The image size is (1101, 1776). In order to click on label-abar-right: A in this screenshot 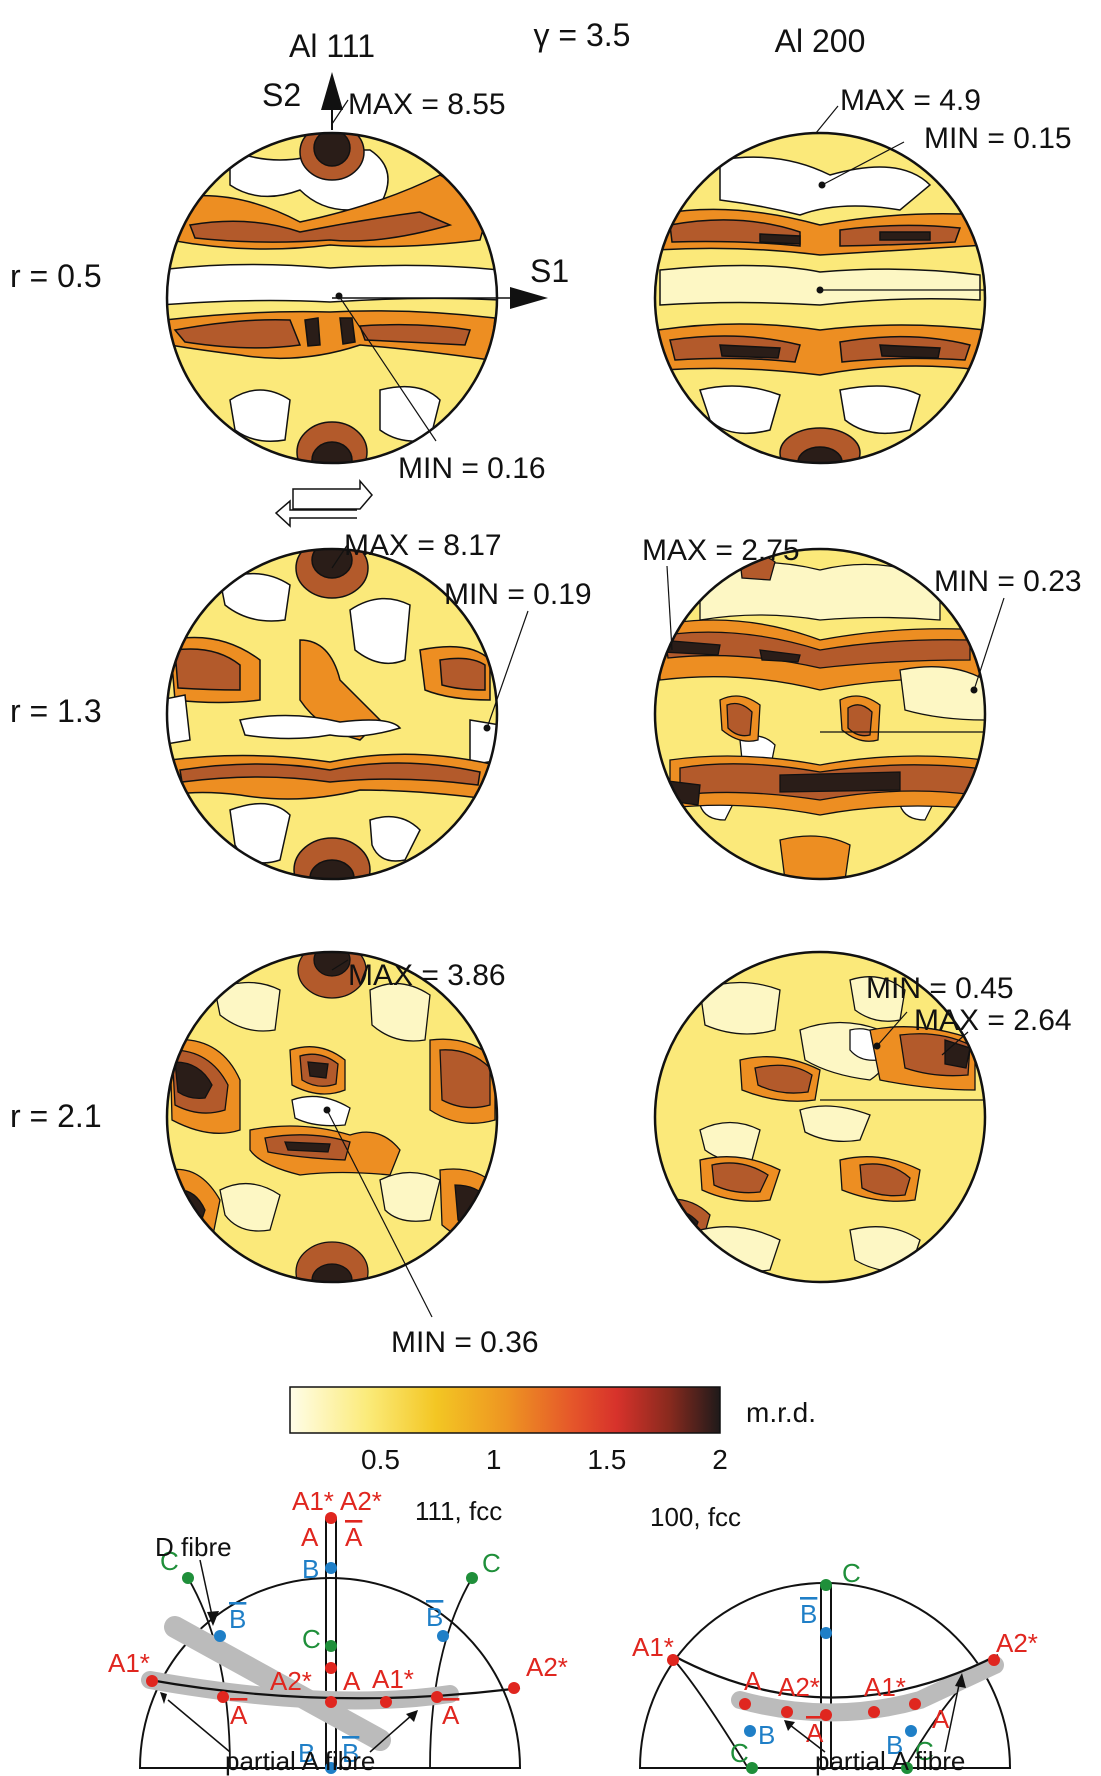, I will do `click(451, 1715)`.